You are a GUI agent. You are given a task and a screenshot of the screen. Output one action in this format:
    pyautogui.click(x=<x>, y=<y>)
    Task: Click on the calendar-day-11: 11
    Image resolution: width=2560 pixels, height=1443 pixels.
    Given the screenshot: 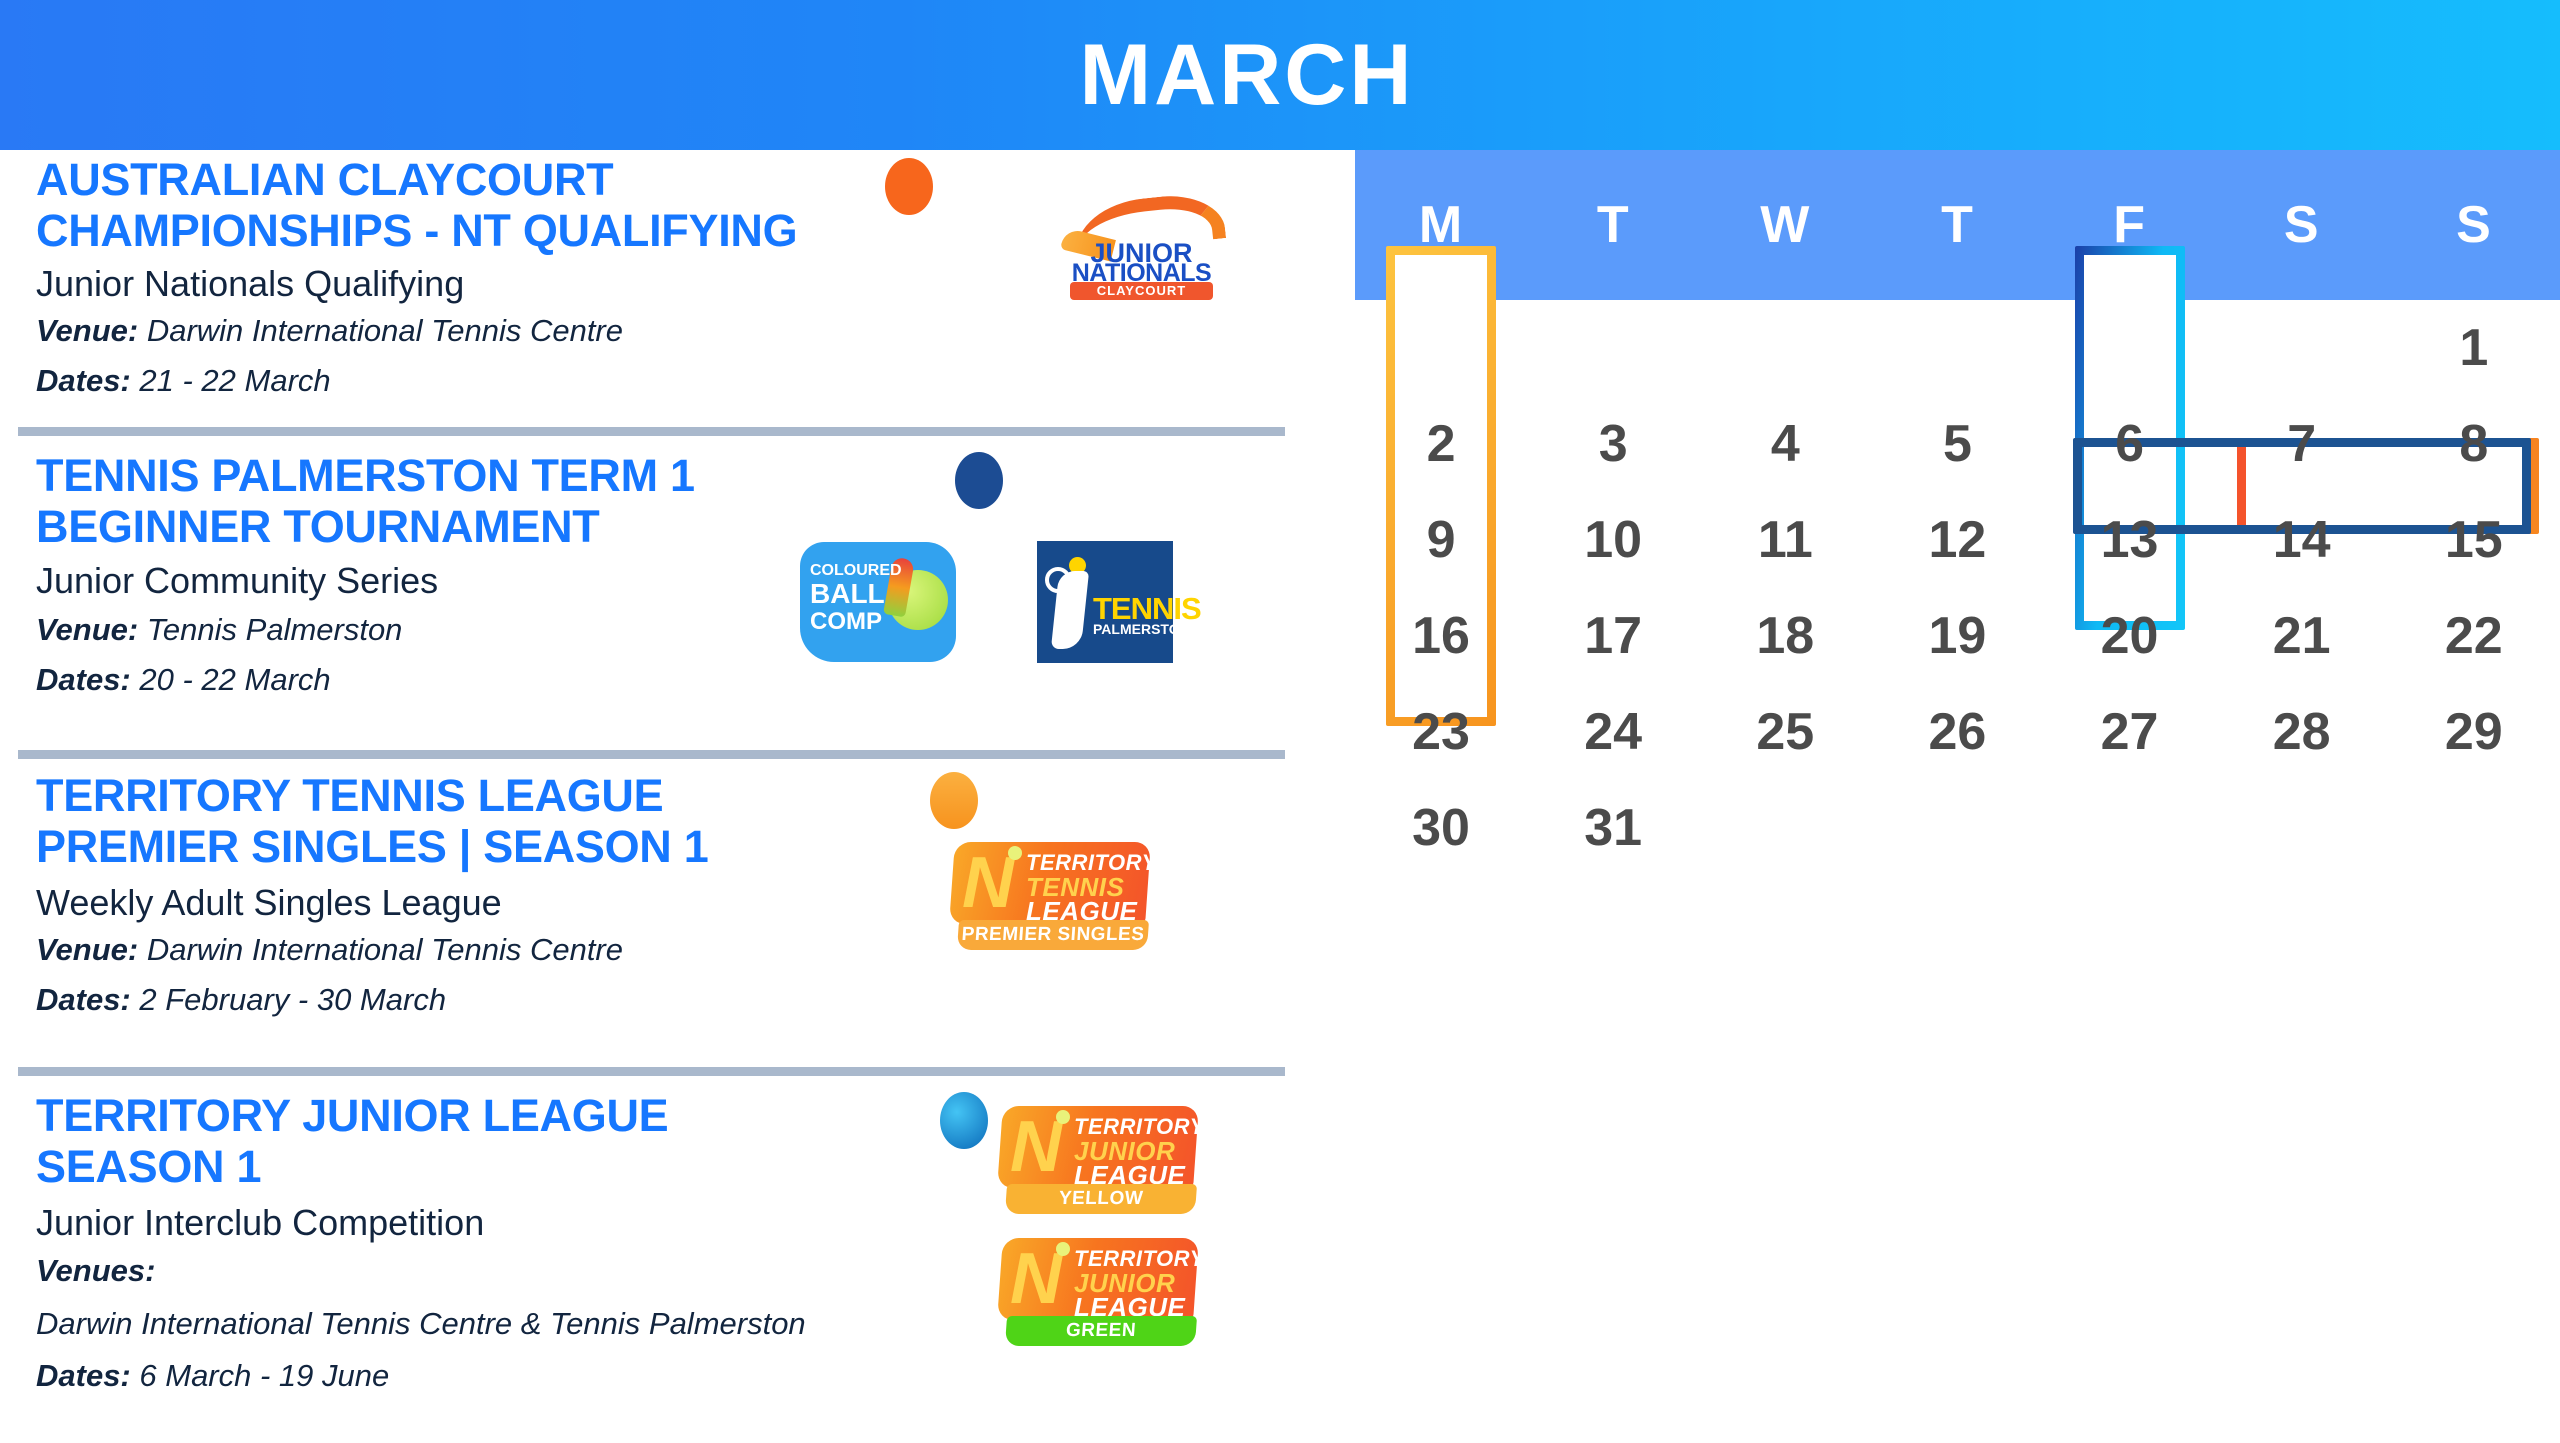 What is the action you would take?
    pyautogui.click(x=1785, y=540)
    